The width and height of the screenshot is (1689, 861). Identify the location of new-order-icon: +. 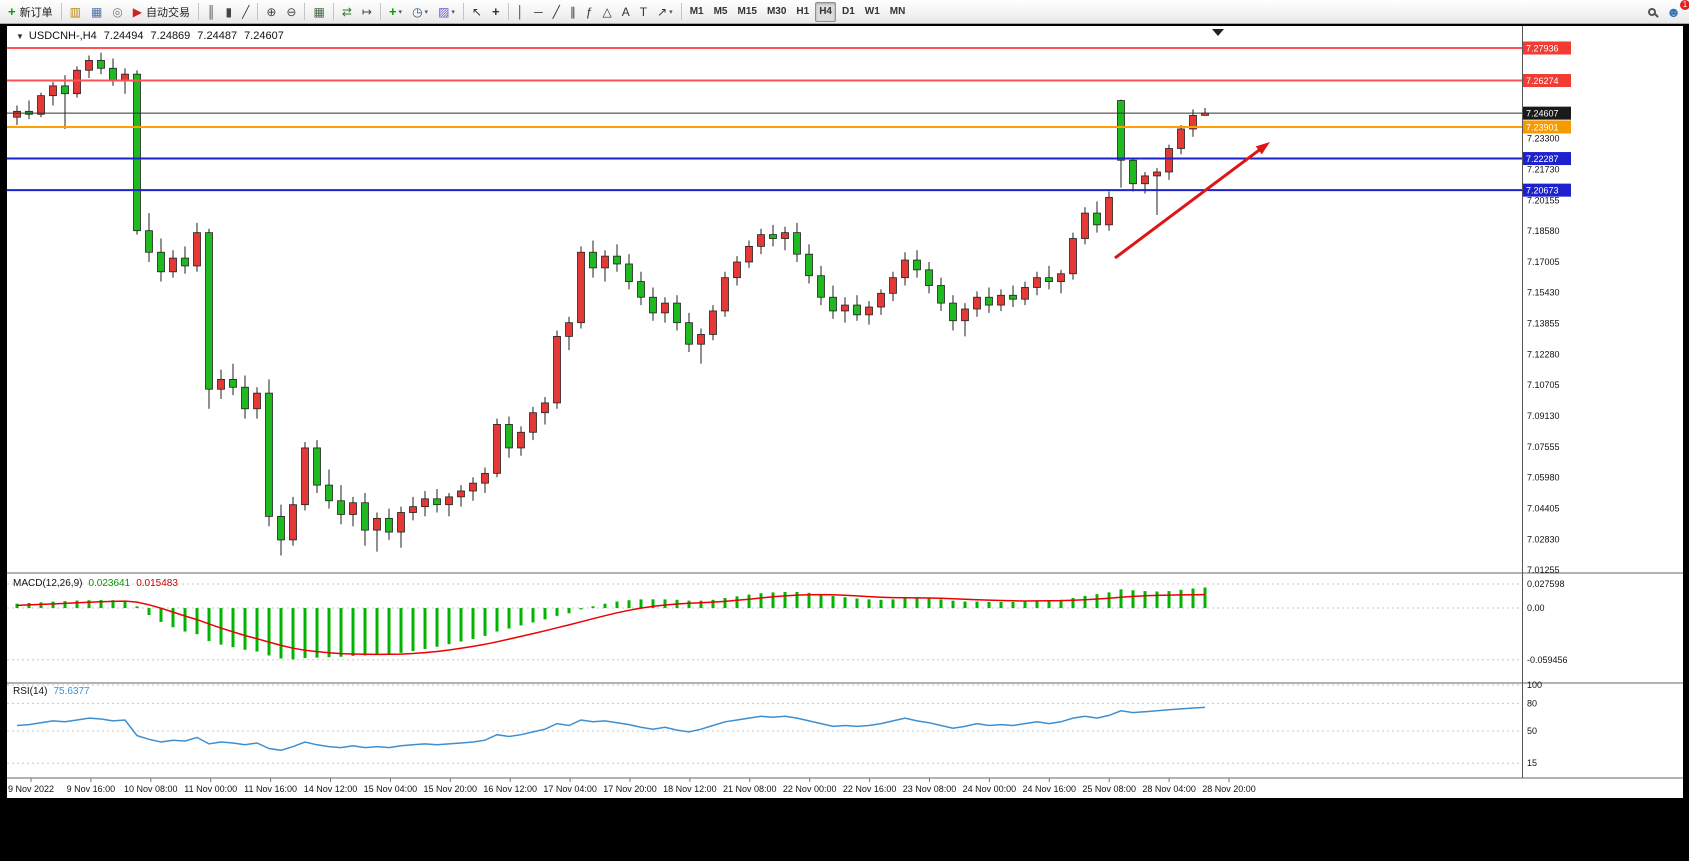
(12, 11).